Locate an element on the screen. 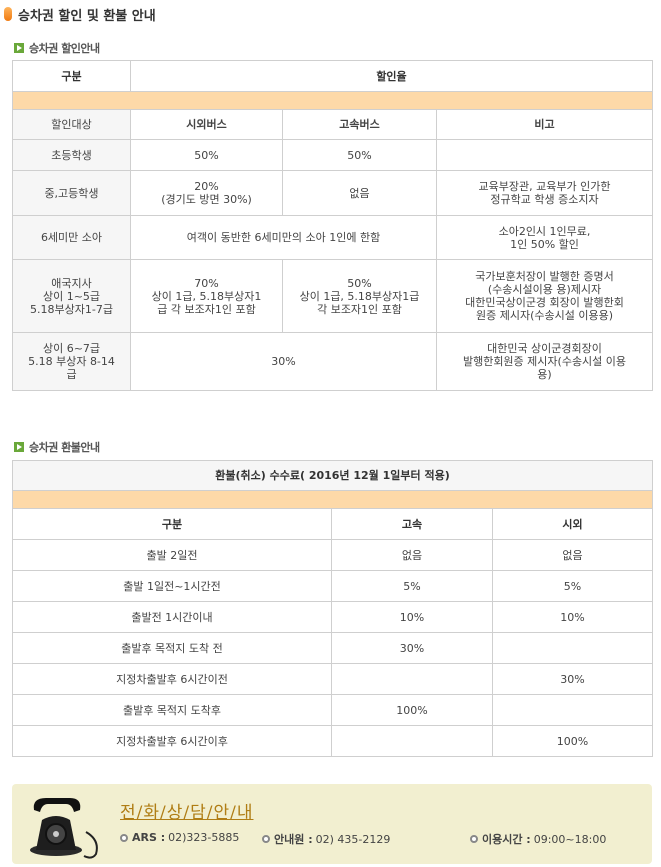 This screenshot has width=661, height=867. table-row: 출발후 목적지 도착후 100% is located at coordinates (332, 710).